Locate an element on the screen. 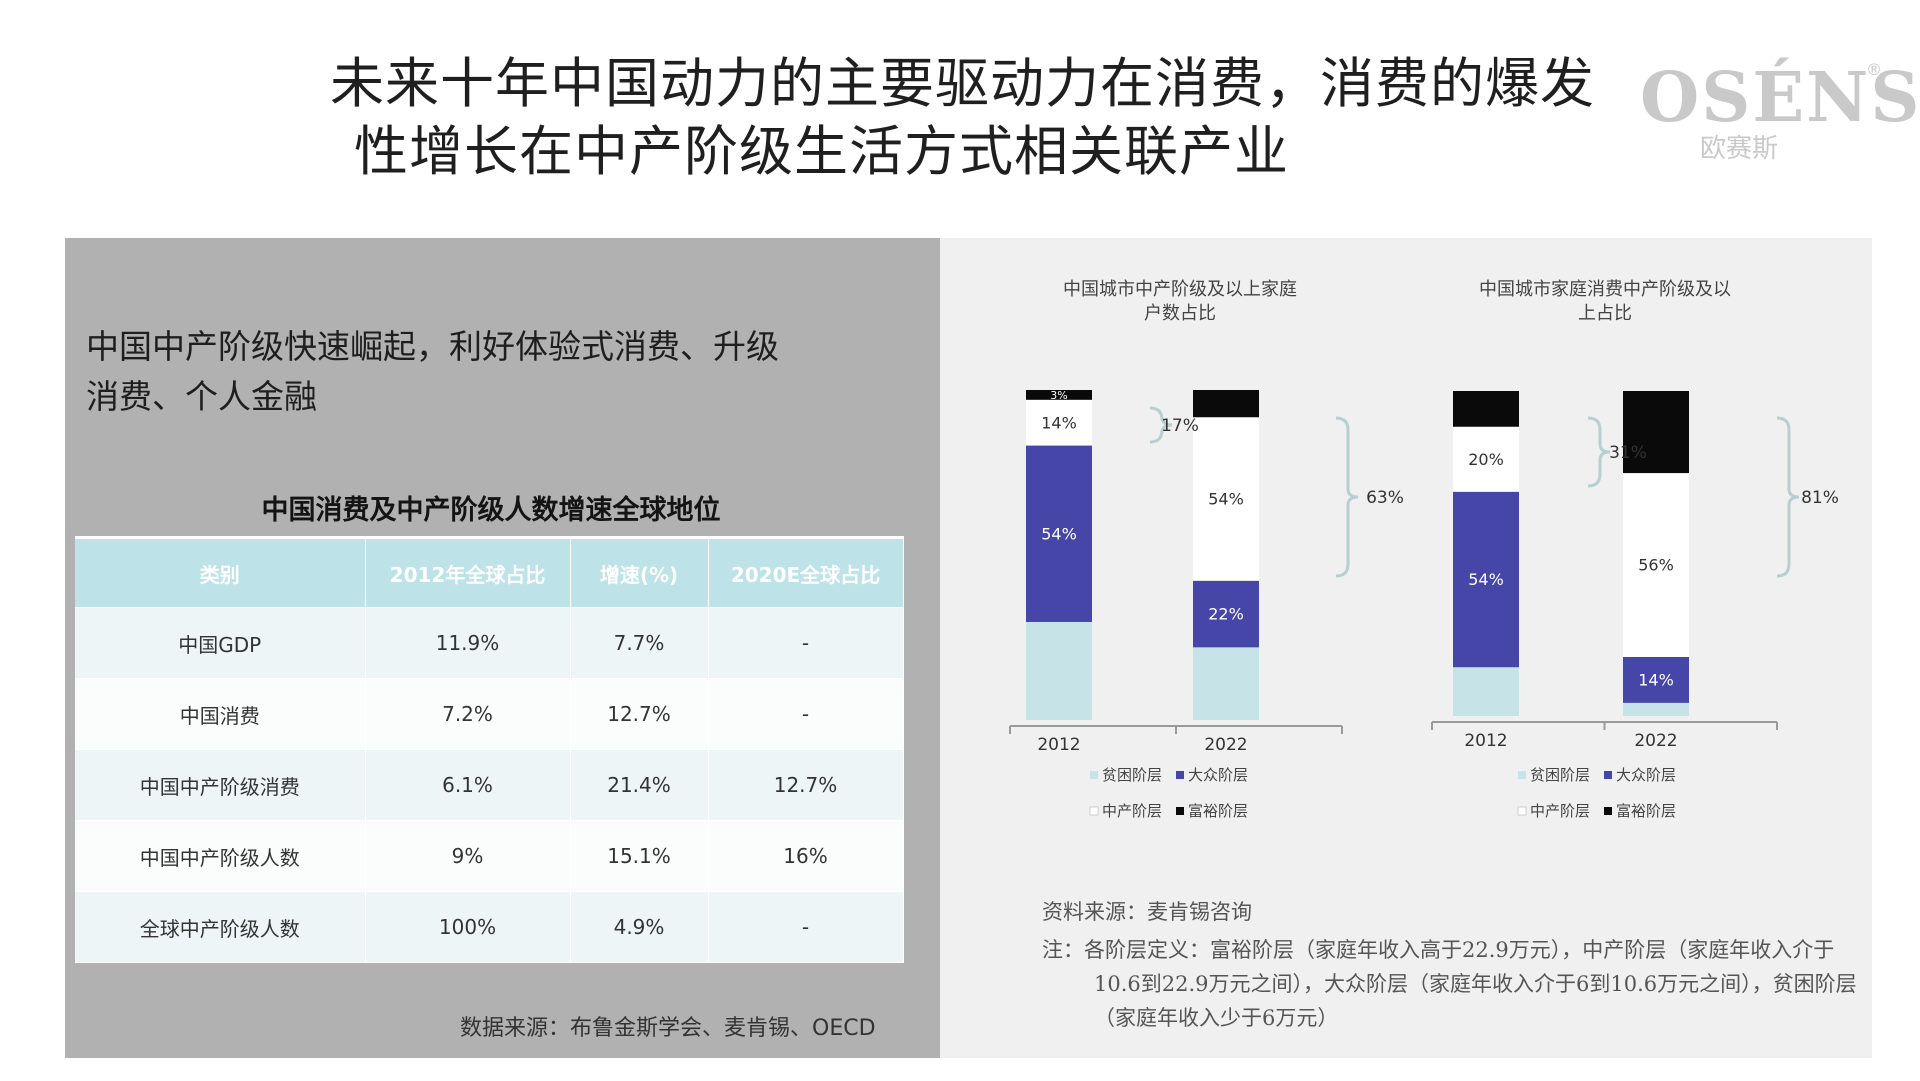  chart-1-title: 中国城市中产阶级及以上家庭 户数占比 is located at coordinates (1180, 302).